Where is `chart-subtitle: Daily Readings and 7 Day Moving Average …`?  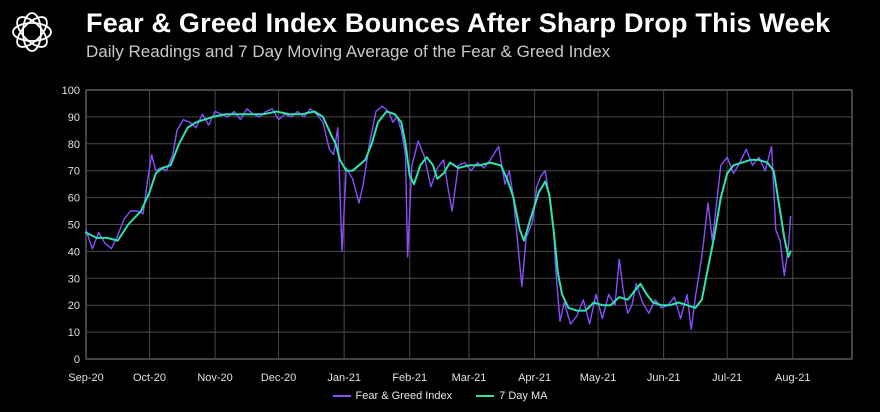
chart-subtitle: Daily Readings and 7 Day Moving Average … is located at coordinates (348, 51).